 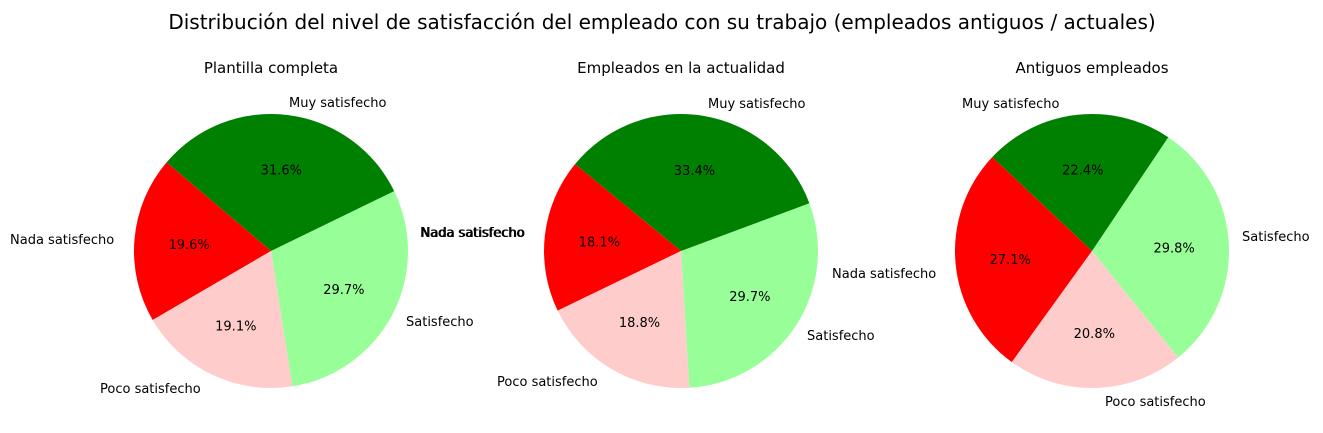 I want to click on percent-label: 33.4%, so click(x=694, y=171).